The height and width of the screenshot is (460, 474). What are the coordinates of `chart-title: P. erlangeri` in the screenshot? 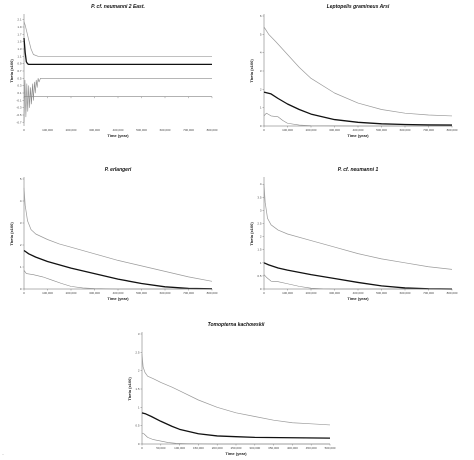 It's located at (118, 170).